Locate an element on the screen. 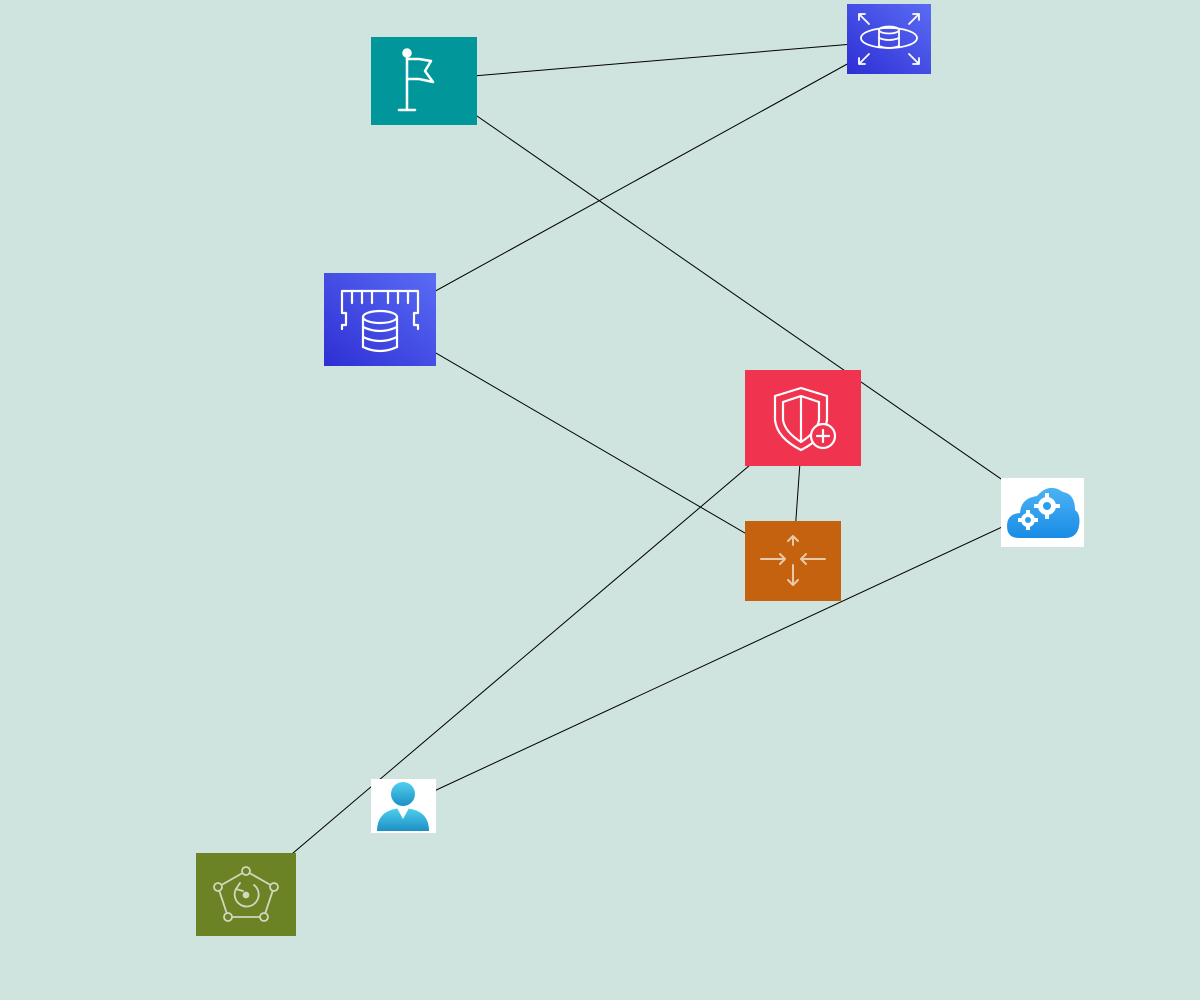  user-icon is located at coordinates (403, 806).